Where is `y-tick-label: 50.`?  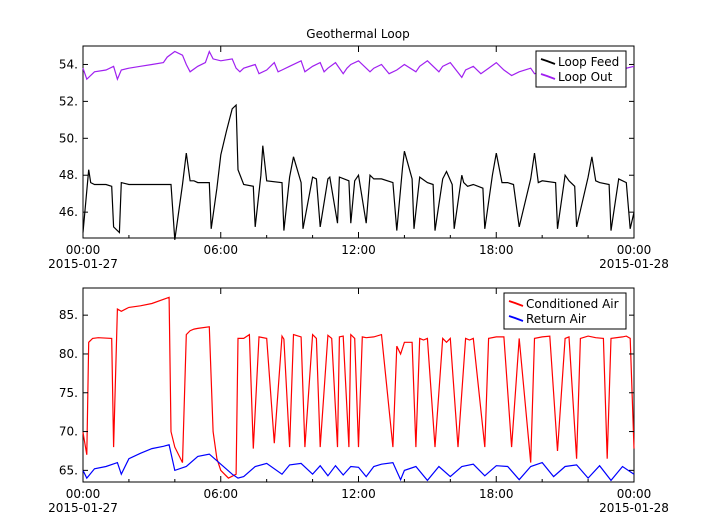
y-tick-label: 50. is located at coordinates (68, 138).